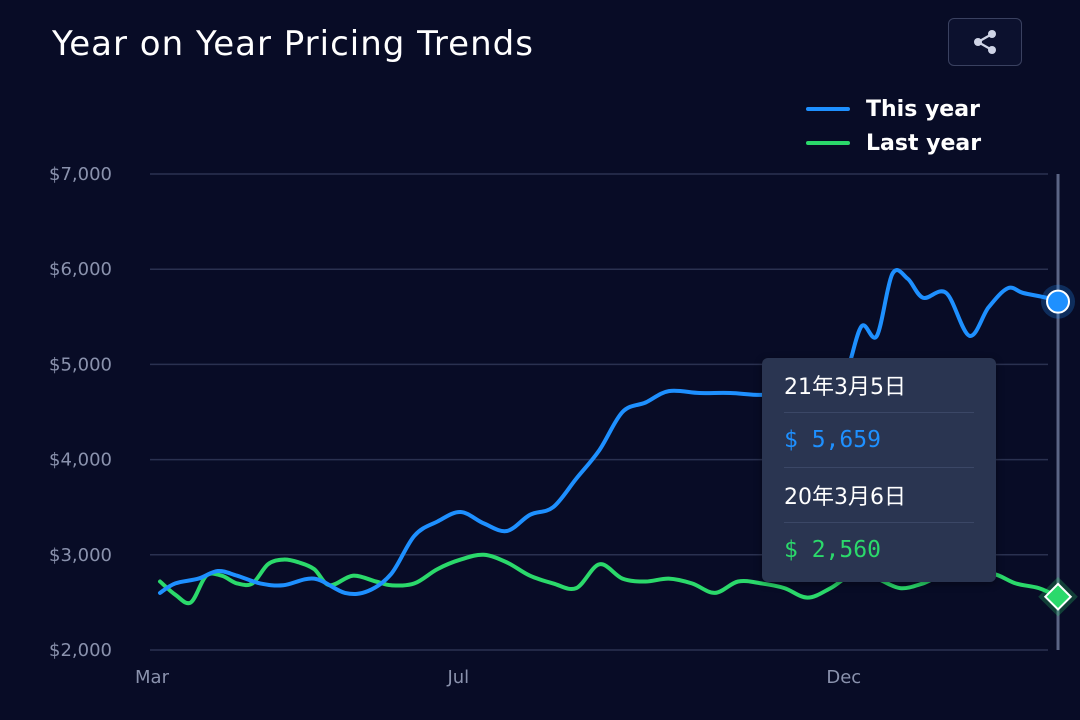 Image resolution: width=1080 pixels, height=720 pixels. Describe the element at coordinates (828, 109) in the screenshot. I see `legend-swatch-this-year` at that location.